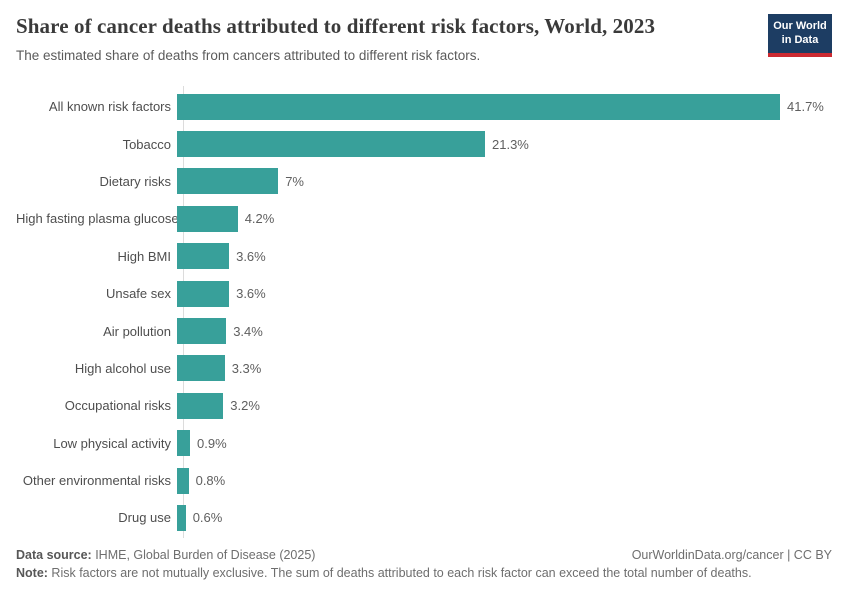 This screenshot has width=850, height=600. Describe the element at coordinates (805, 107) in the screenshot. I see `value-label: 41.7%` at that location.